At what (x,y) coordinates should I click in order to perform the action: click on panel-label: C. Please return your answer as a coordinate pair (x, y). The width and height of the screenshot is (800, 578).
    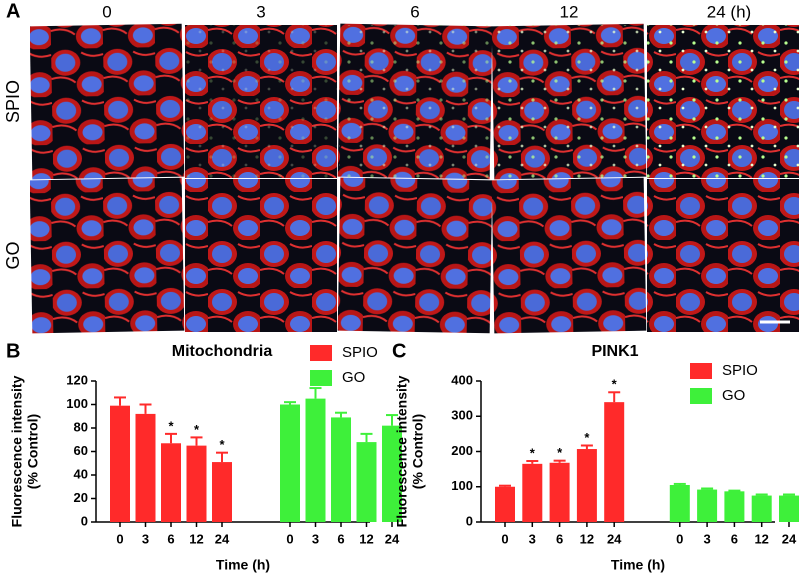
    Looking at the image, I should click on (399, 351).